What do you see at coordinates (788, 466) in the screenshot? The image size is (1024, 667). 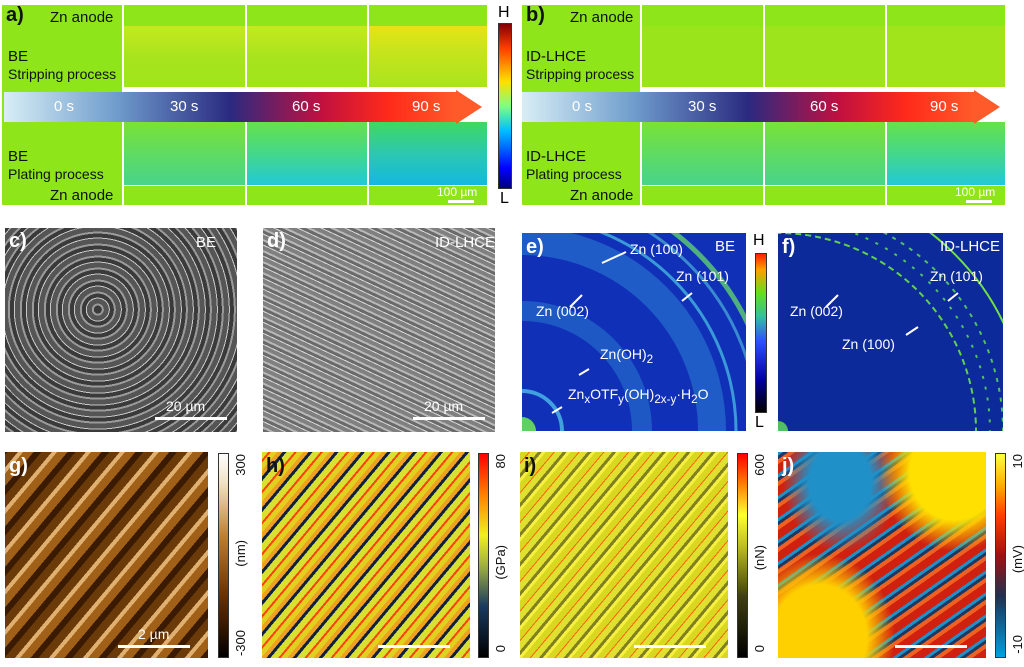 I see `panel-label: j)` at bounding box center [788, 466].